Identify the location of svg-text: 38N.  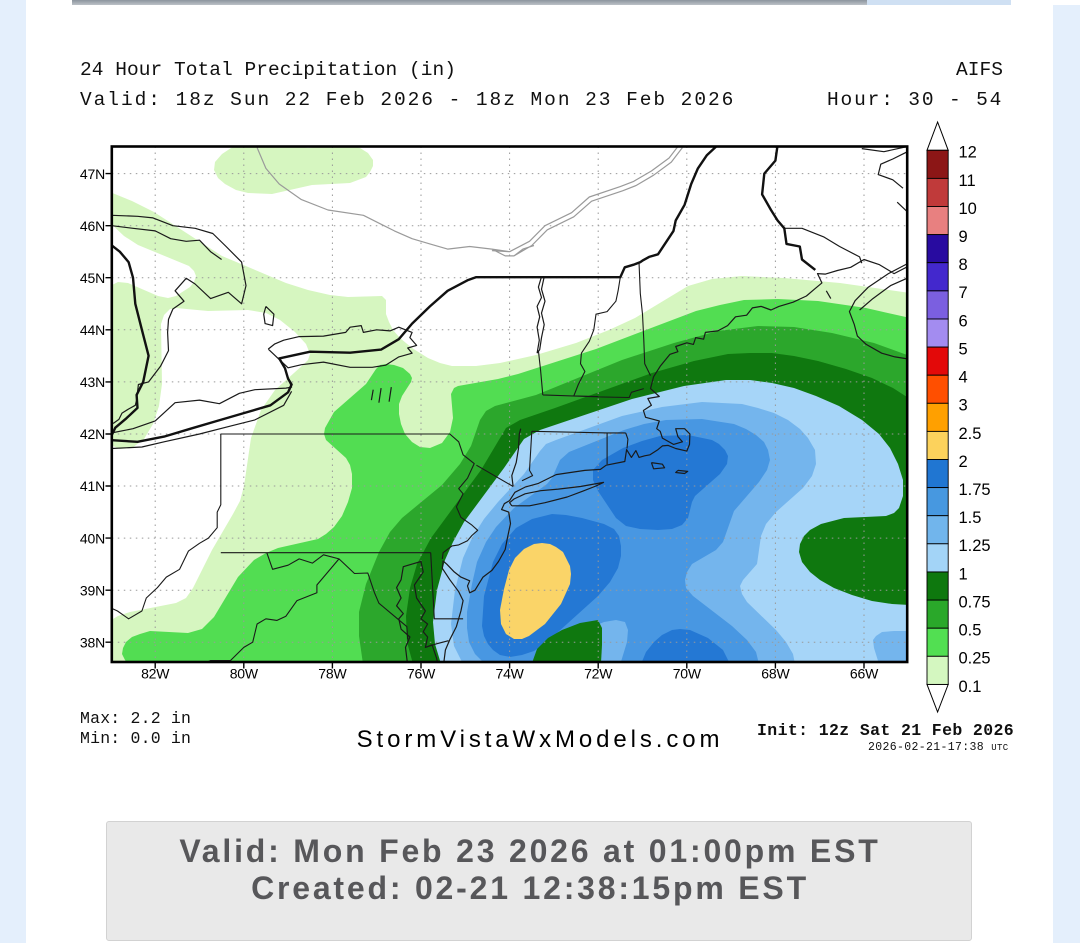
(92, 642).